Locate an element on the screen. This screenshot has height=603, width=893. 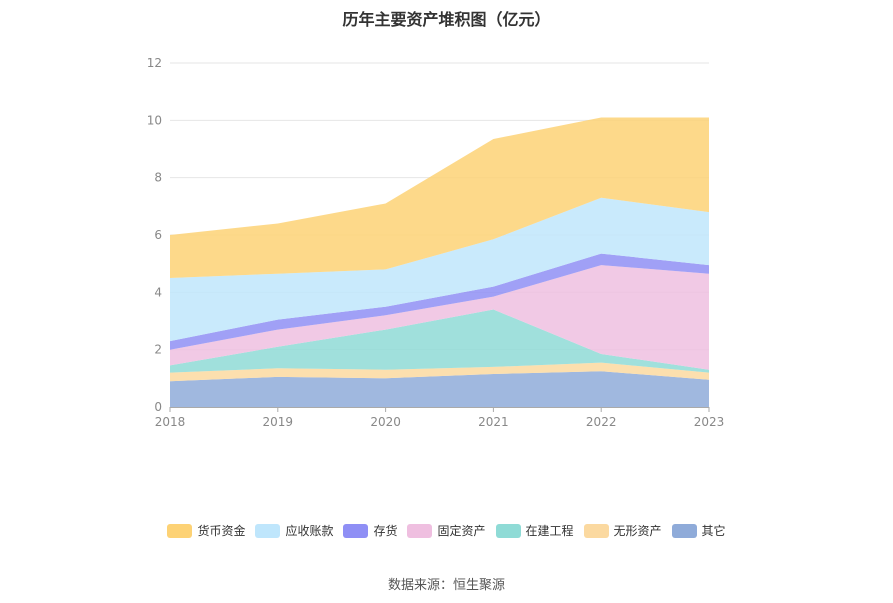
chart-title: 历年主要资产堆积图（亿元） is located at coordinates (446, 19).